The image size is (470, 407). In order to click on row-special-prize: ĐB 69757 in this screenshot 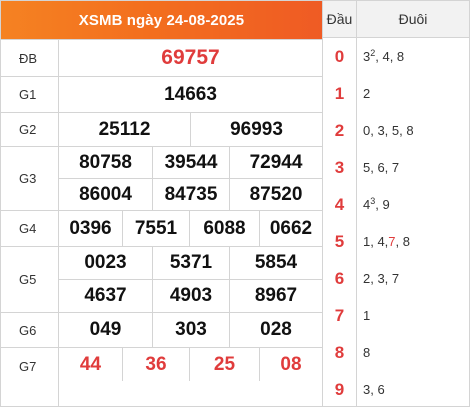, I will do `click(161, 57)`.